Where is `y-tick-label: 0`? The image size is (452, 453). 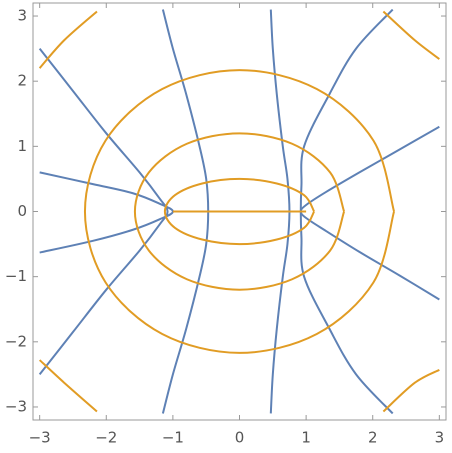
y-tick-label: 0 is located at coordinates (22, 211).